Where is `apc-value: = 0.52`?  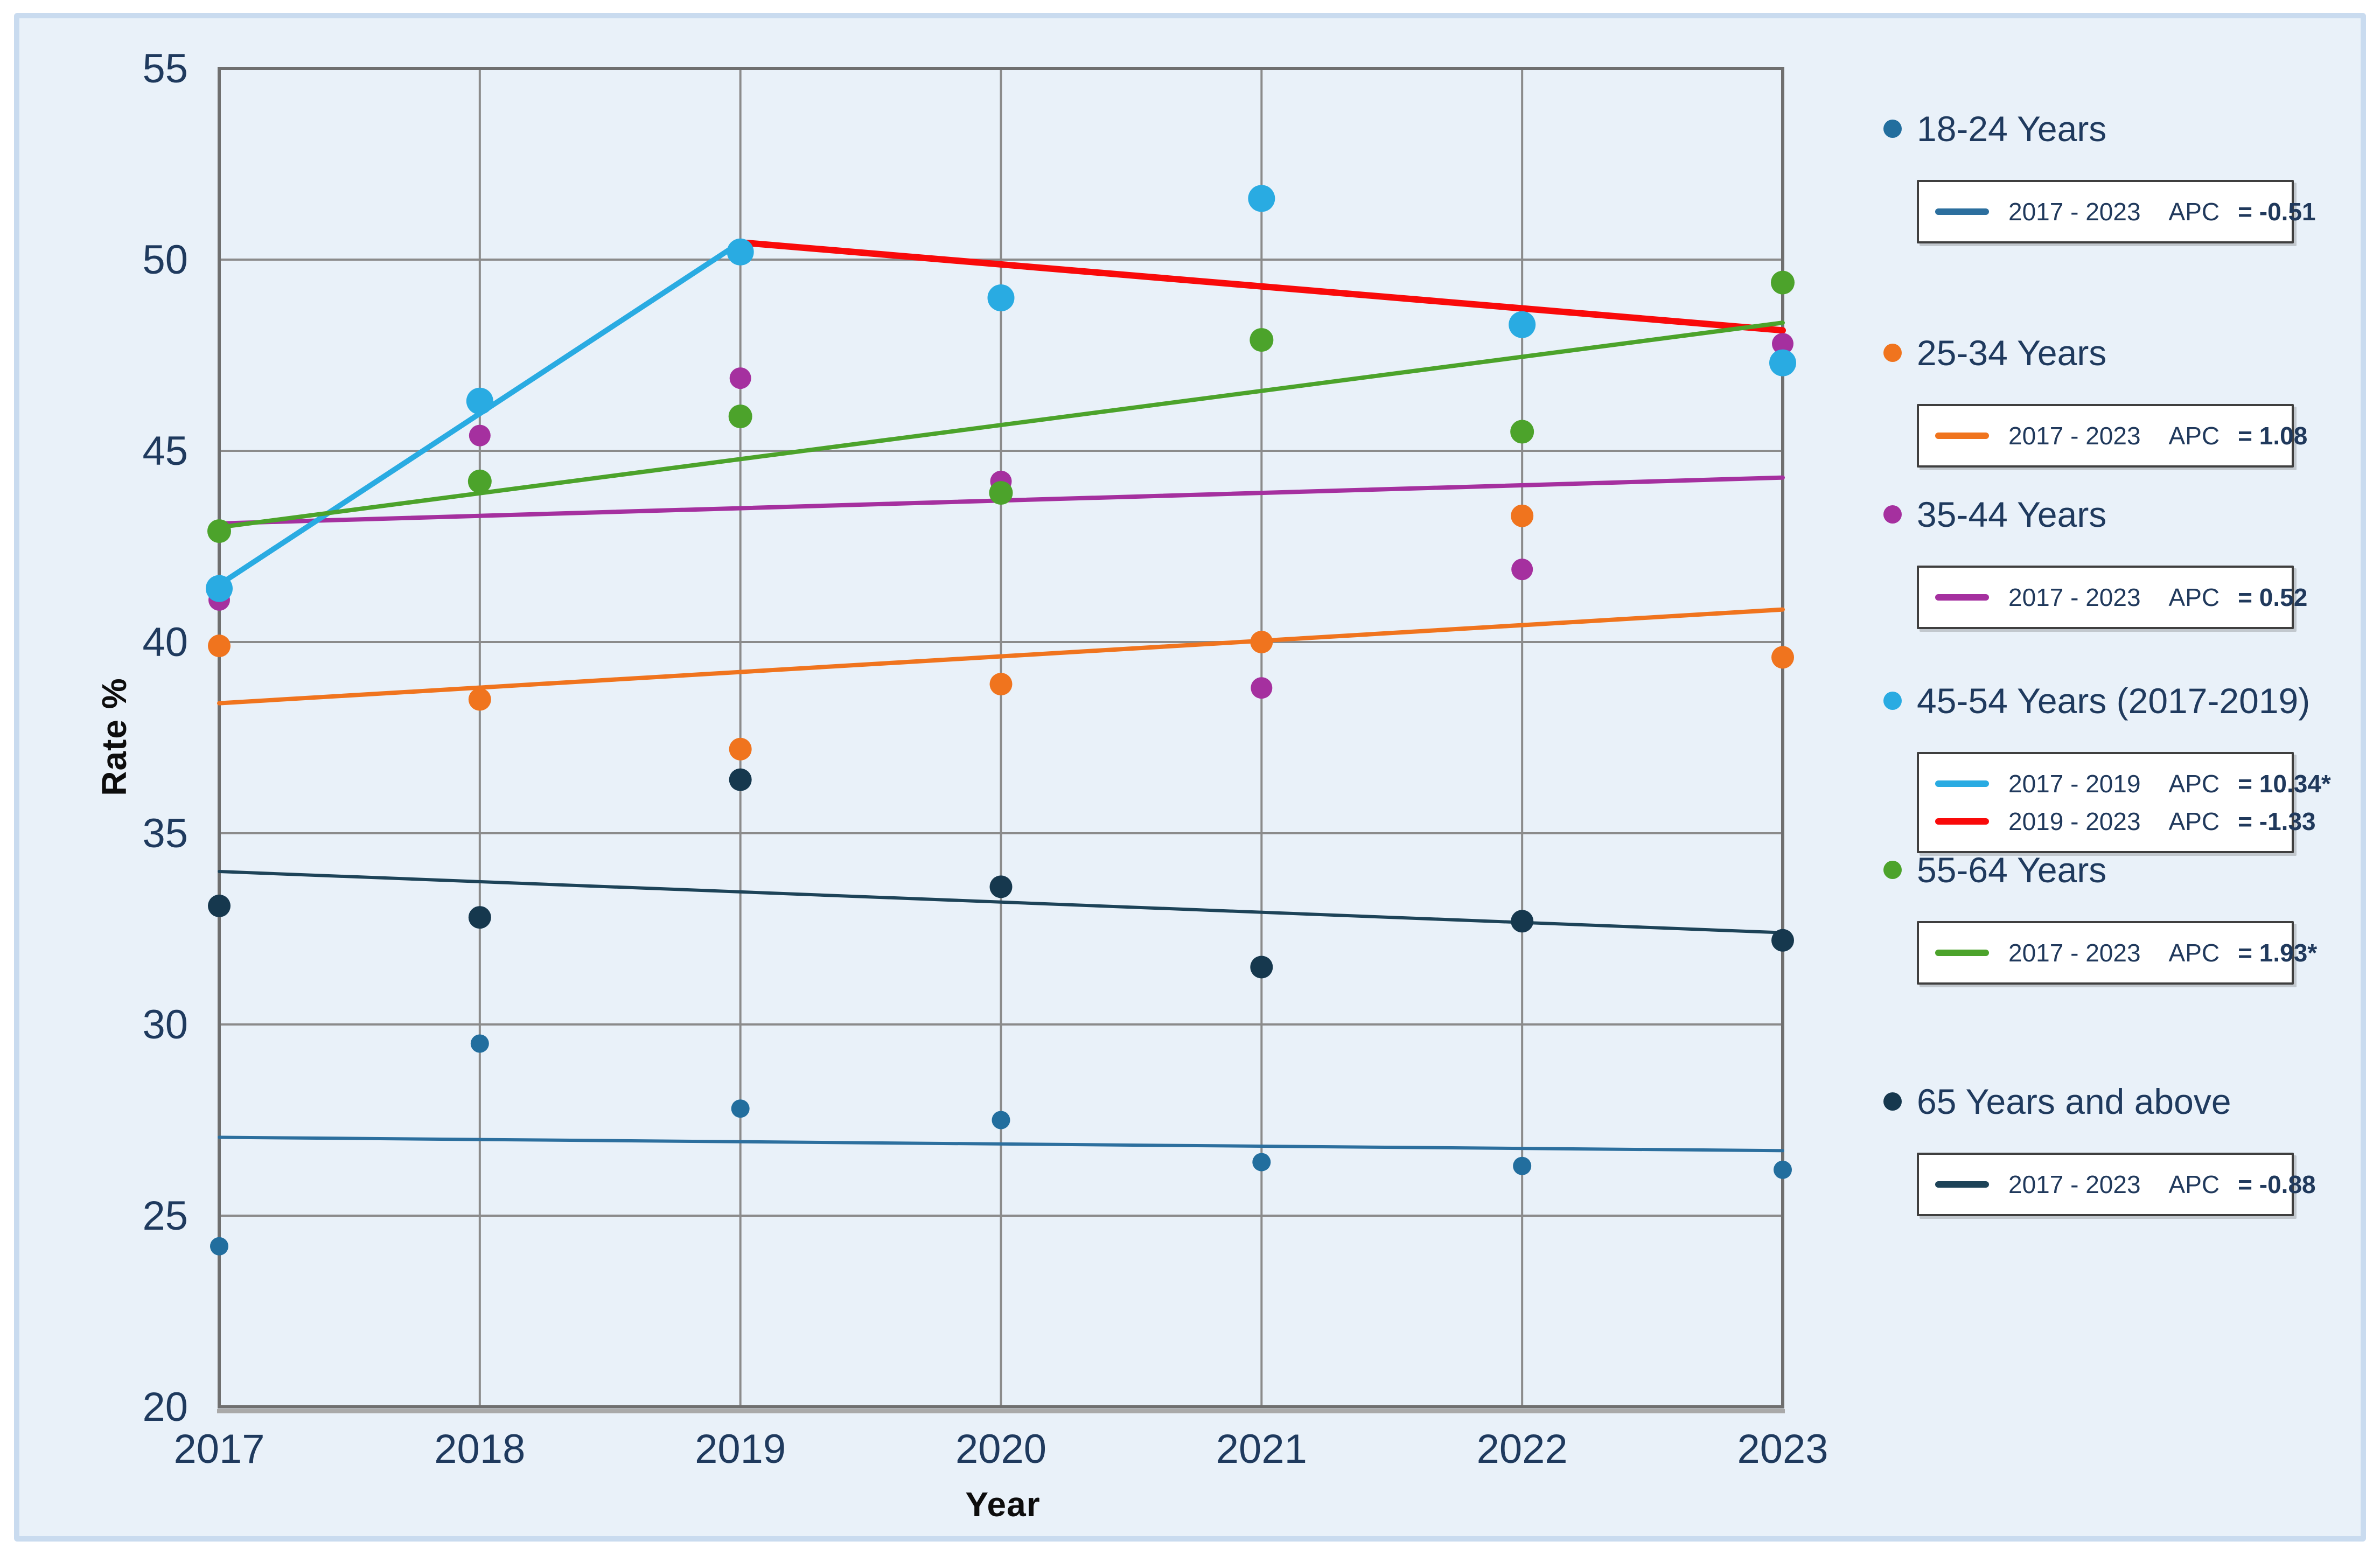 apc-value: = 0.52 is located at coordinates (2273, 597).